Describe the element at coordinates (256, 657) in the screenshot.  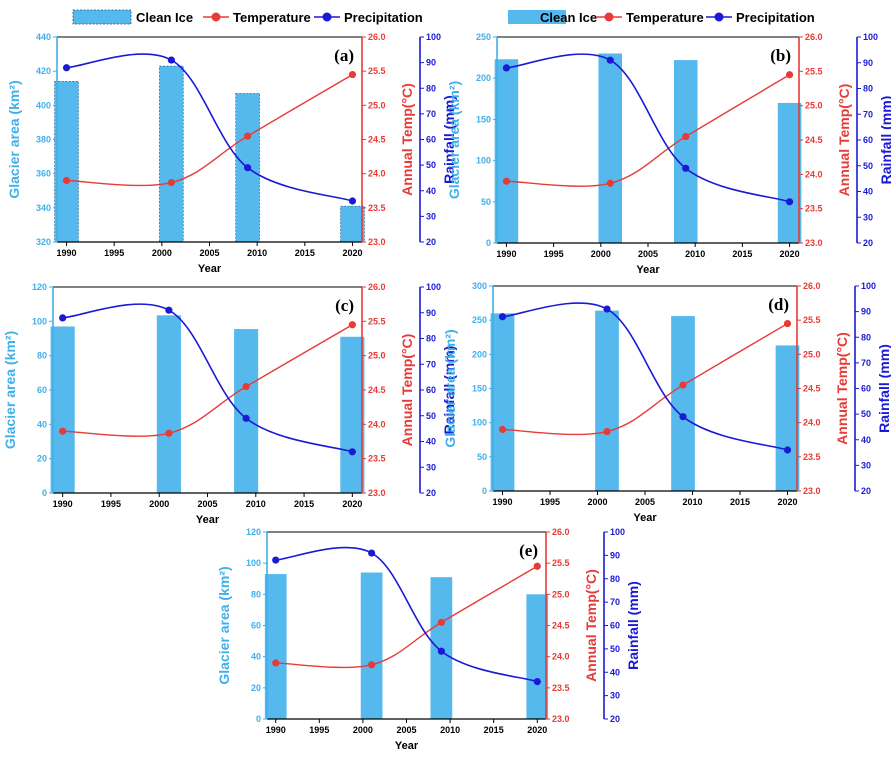
I see `left-tick-label: 40` at that location.